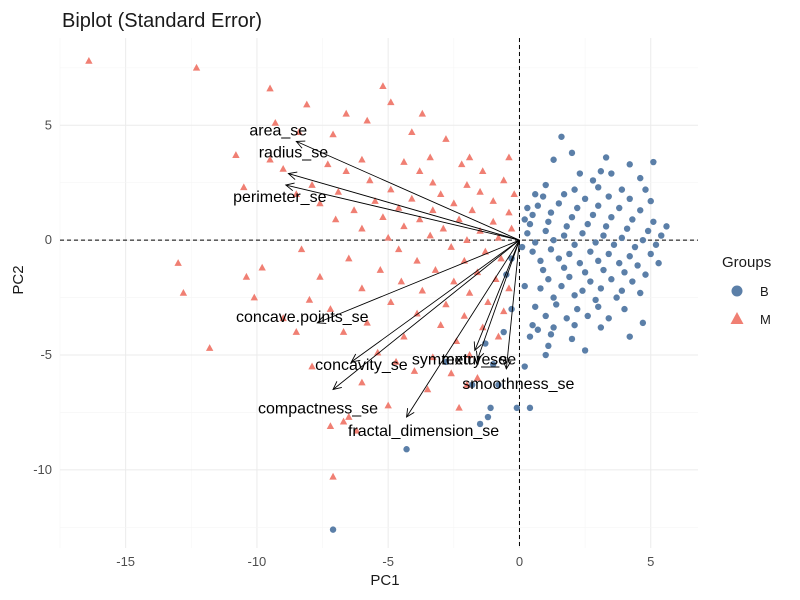 The height and width of the screenshot is (600, 800). I want to click on loading-label: smoothness_se, so click(518, 384).